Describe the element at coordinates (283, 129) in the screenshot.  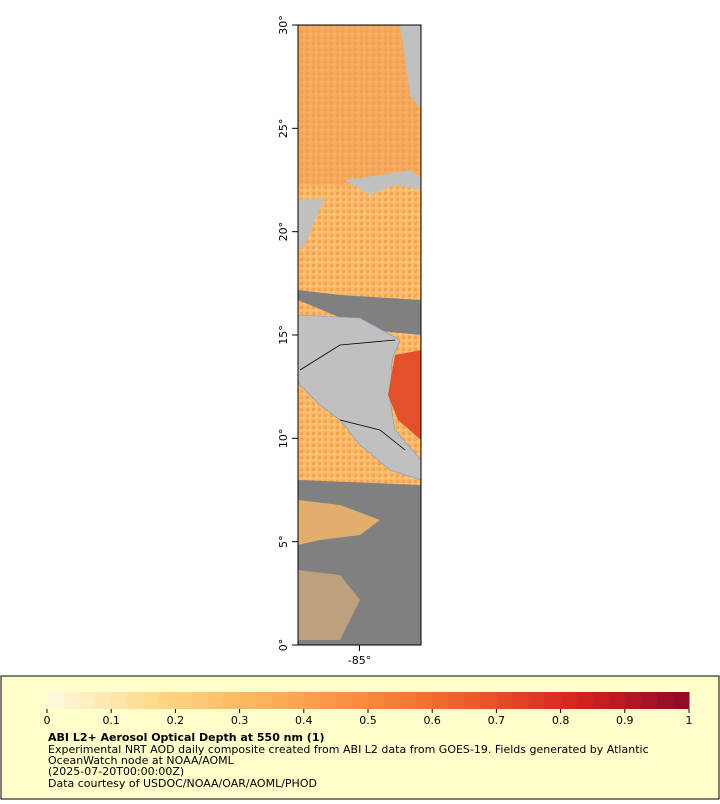
I see `lat-tick-label: 25°` at that location.